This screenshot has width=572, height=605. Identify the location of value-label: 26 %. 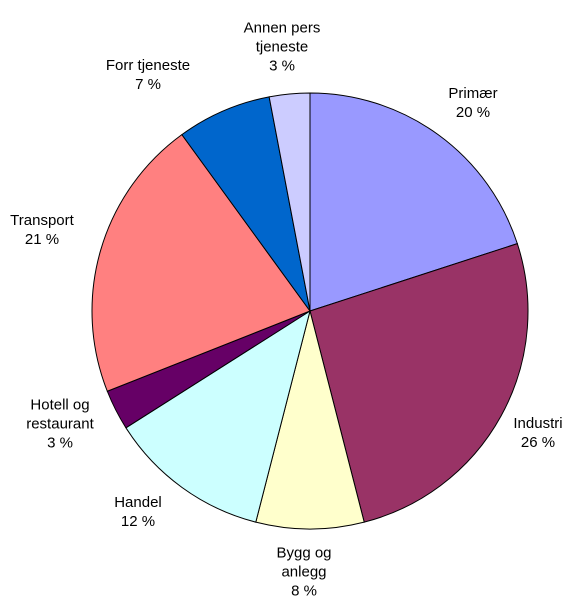
(538, 442).